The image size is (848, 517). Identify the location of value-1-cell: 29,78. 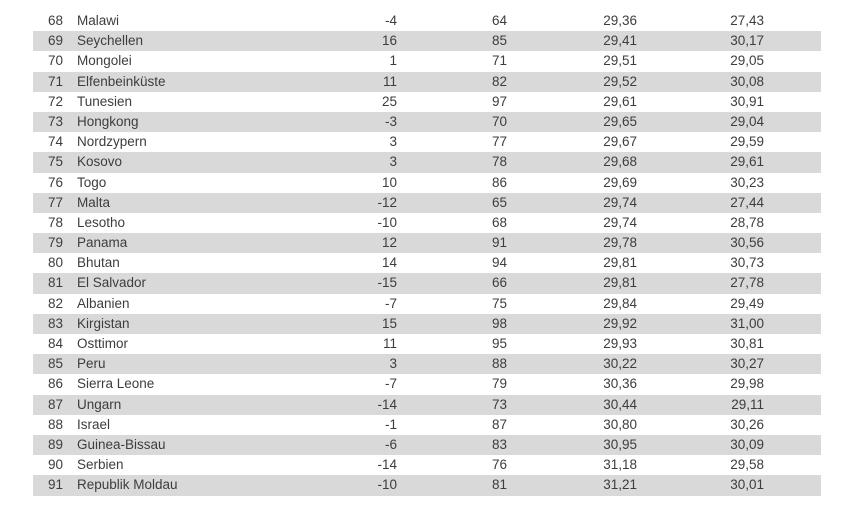
(620, 243).